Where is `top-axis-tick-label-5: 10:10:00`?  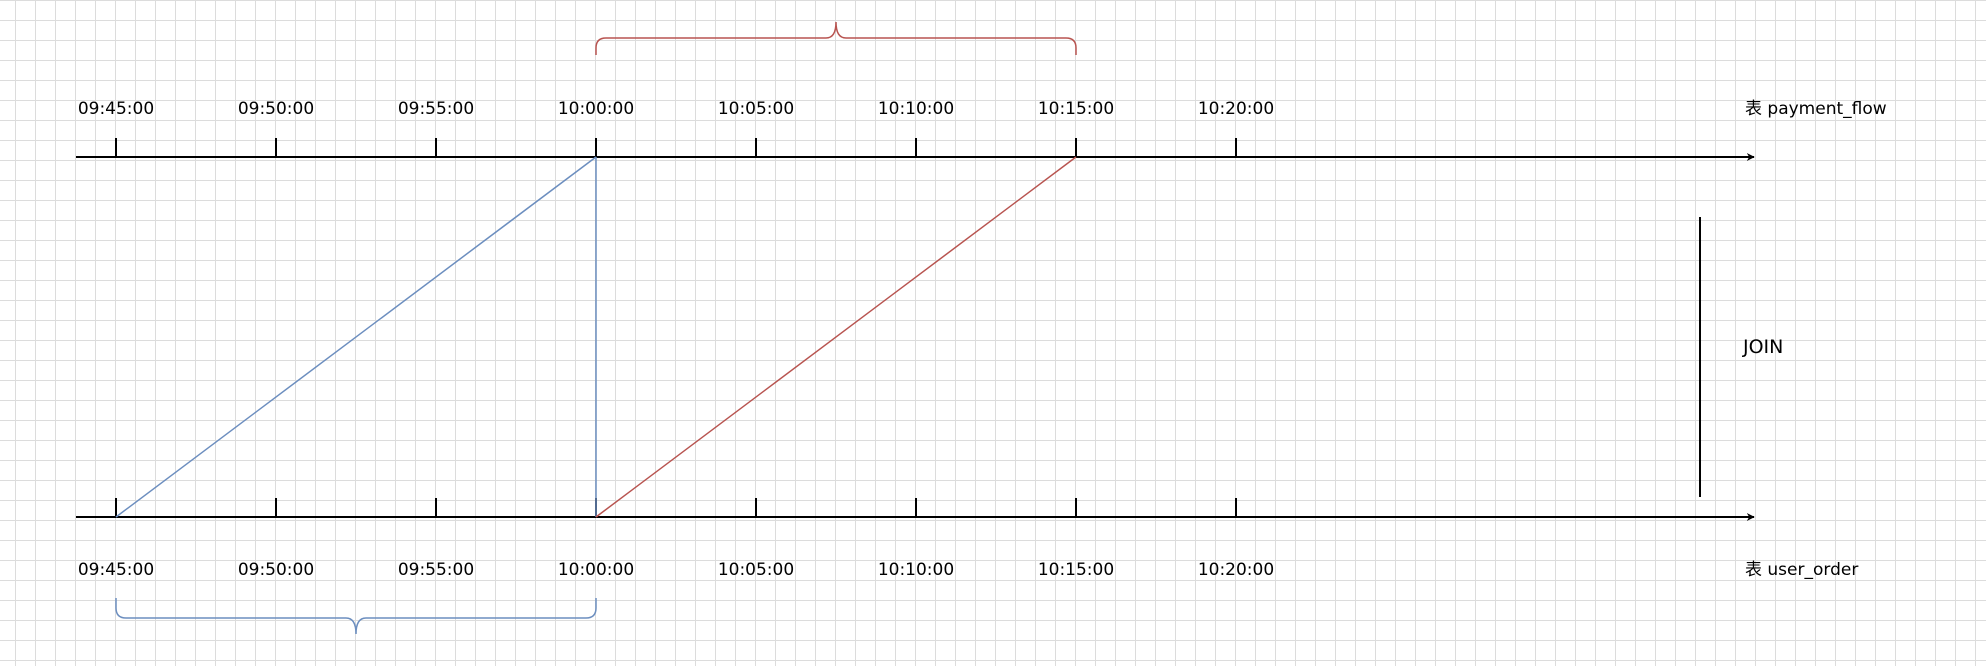 top-axis-tick-label-5: 10:10:00 is located at coordinates (916, 109).